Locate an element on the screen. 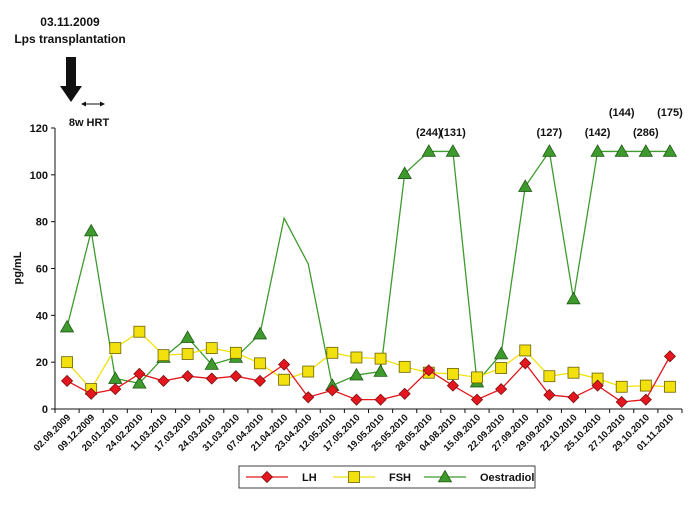 The image size is (700, 509). series-fsh is located at coordinates (368, 360).